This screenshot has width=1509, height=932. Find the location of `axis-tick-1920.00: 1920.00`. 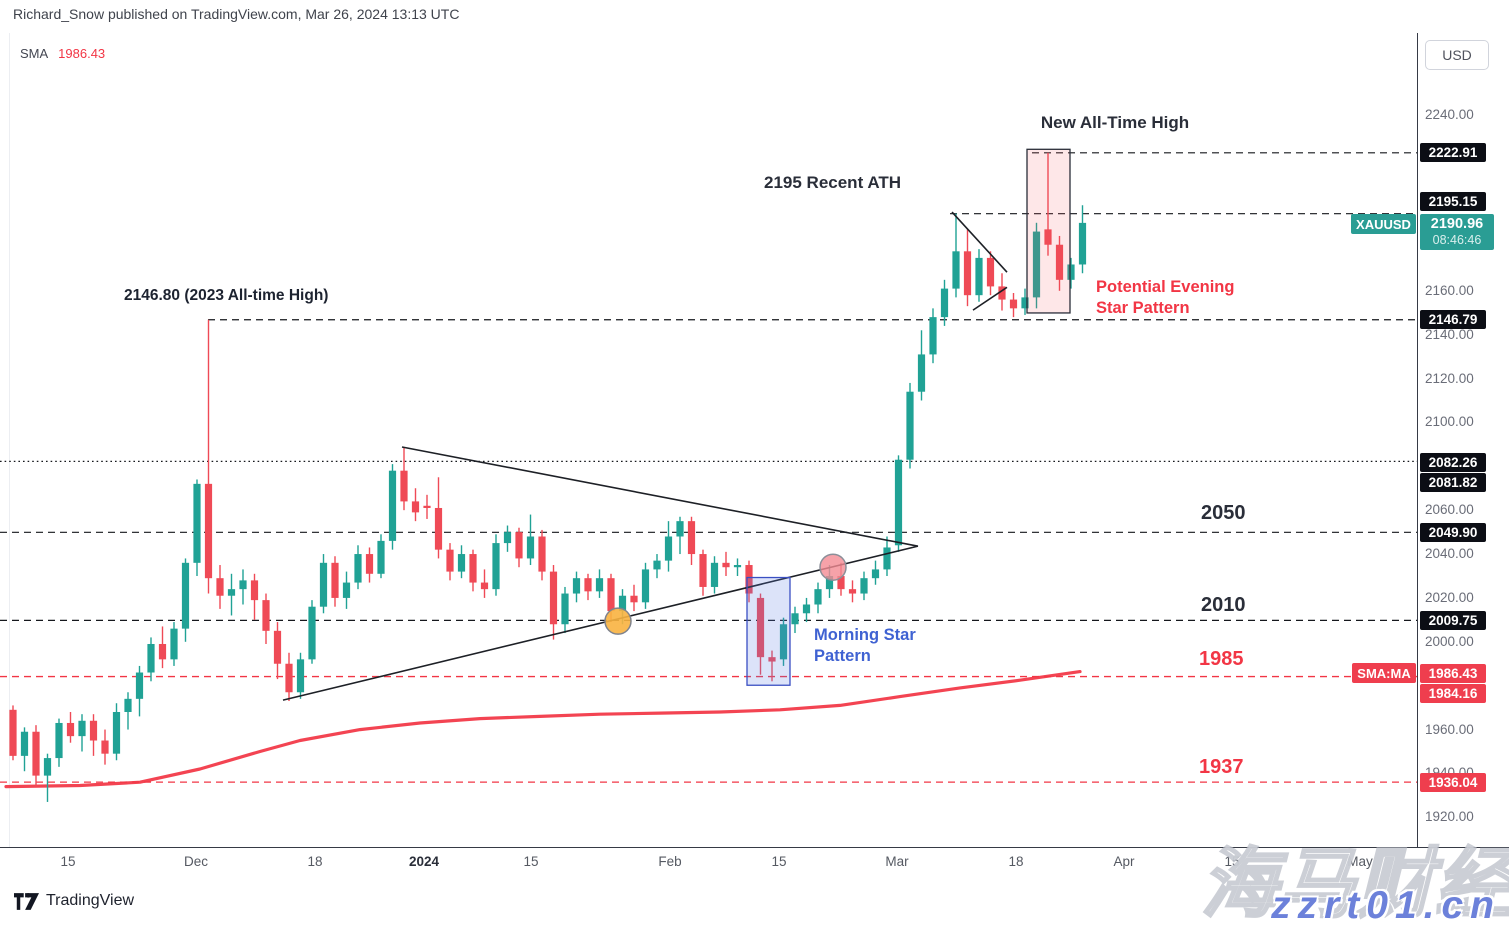

axis-tick-1920.00: 1920.00 is located at coordinates (1449, 817).